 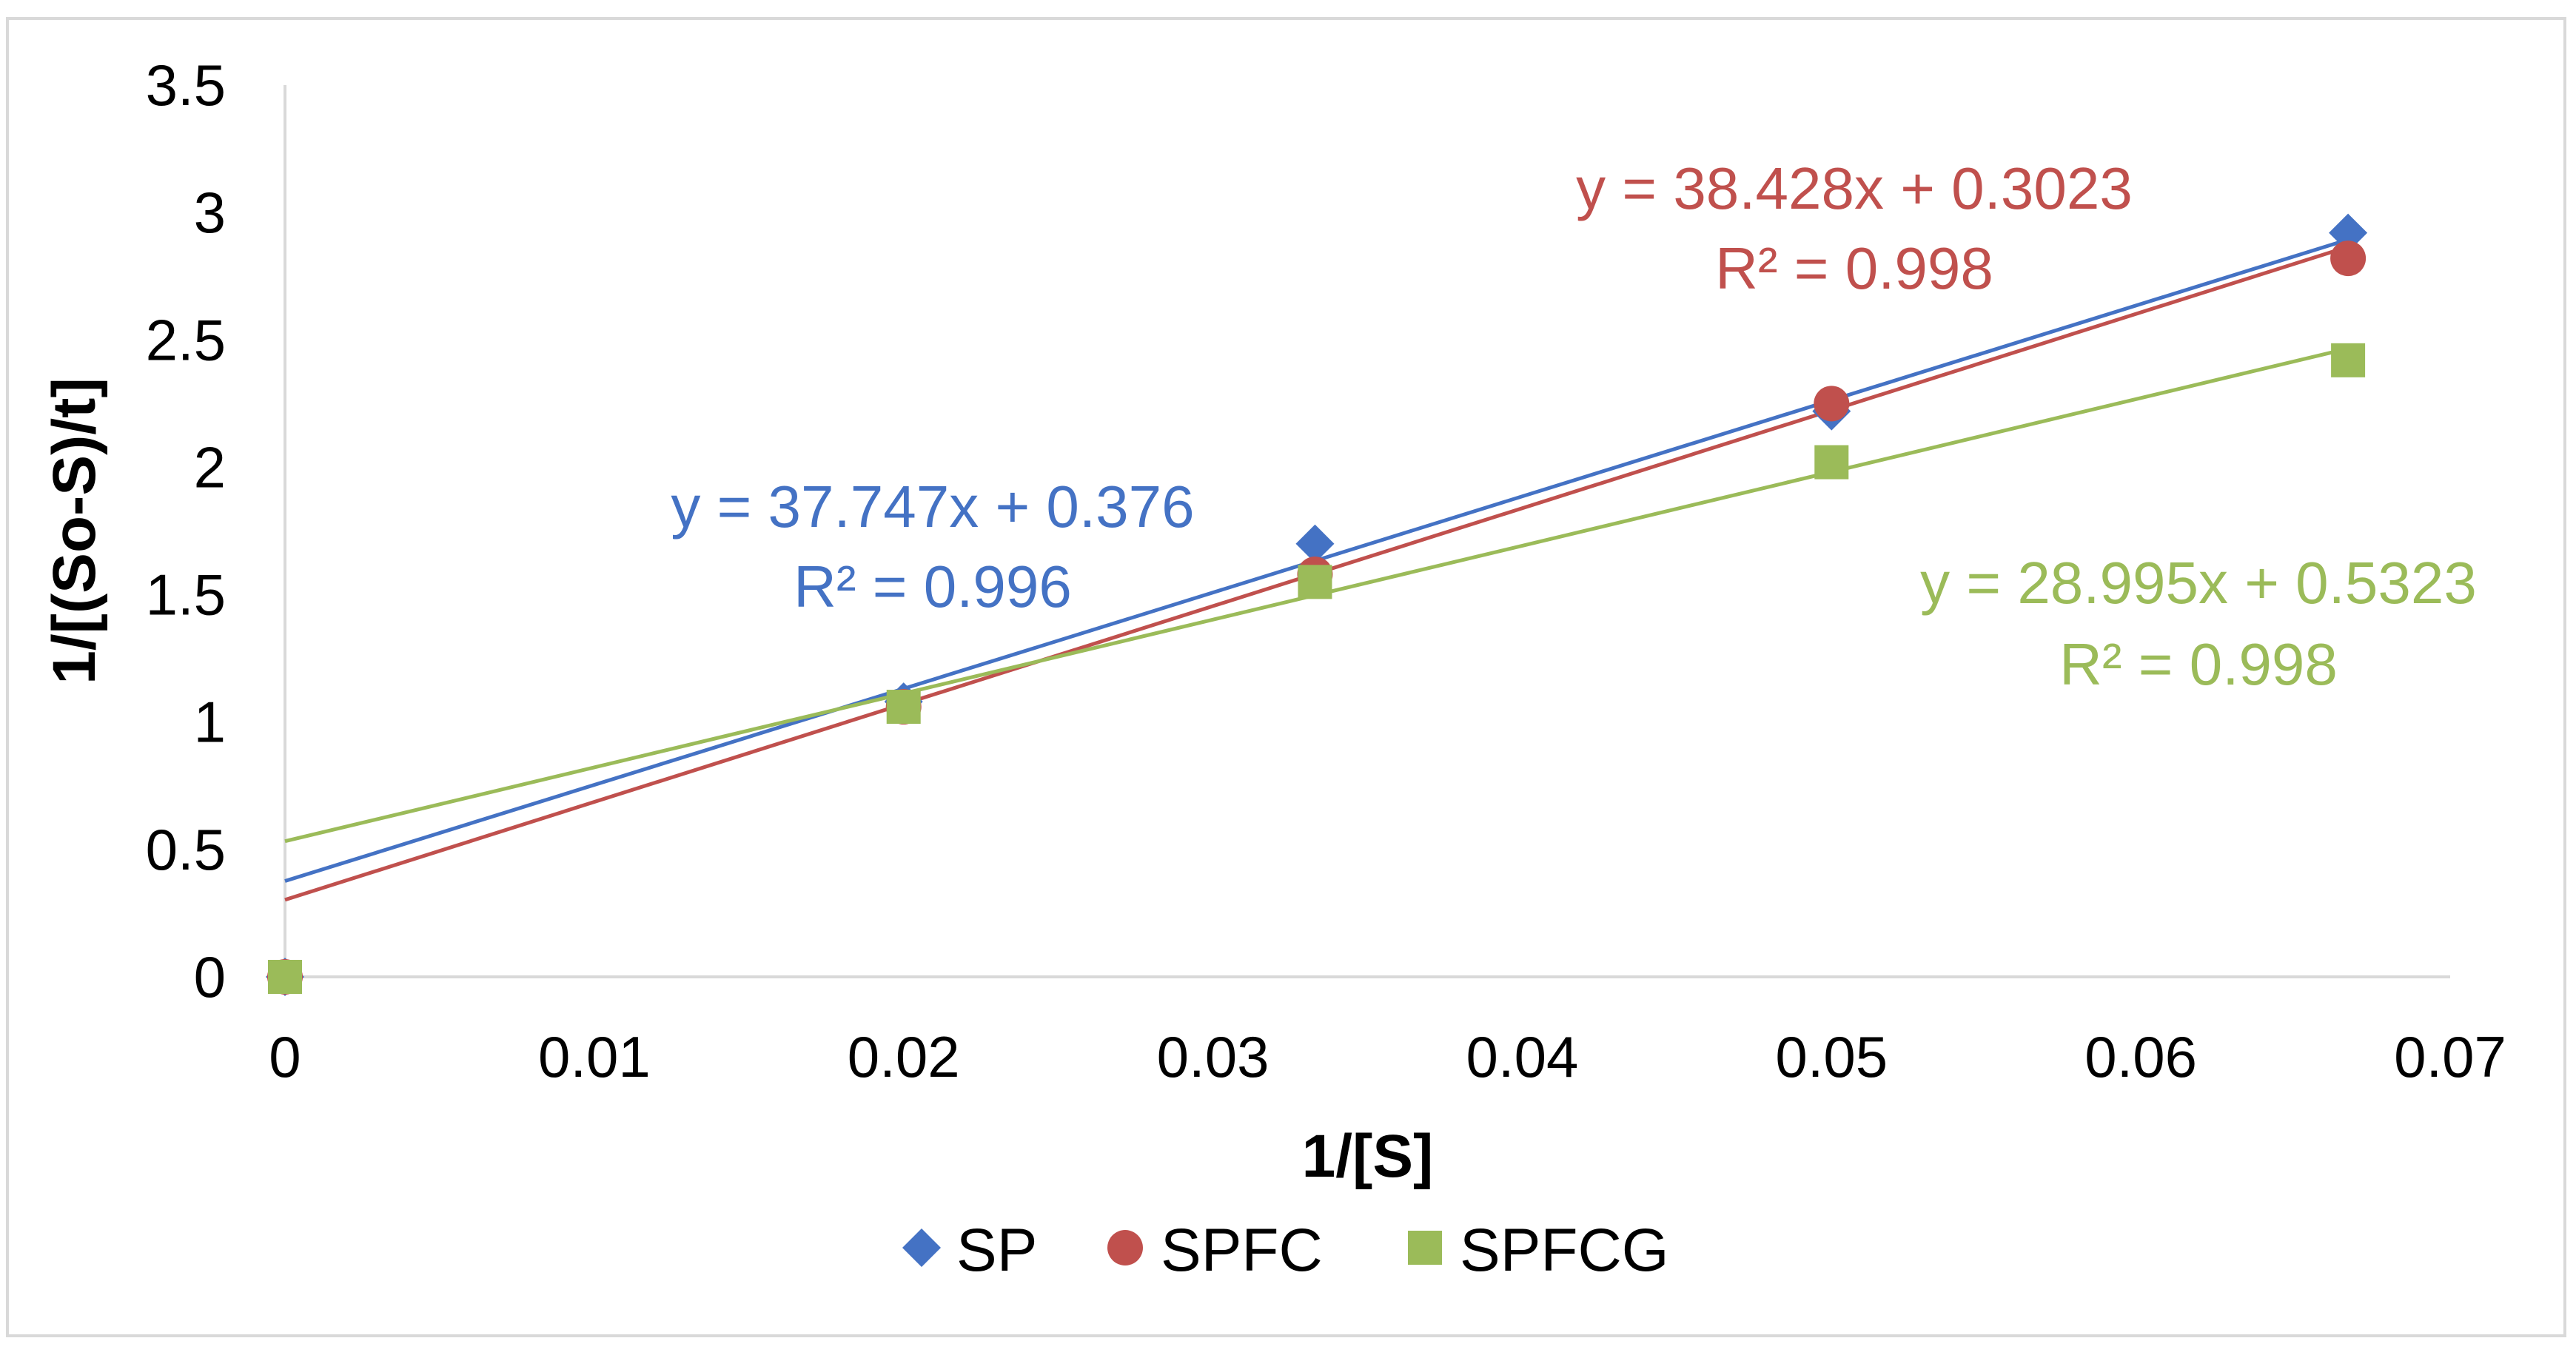 What do you see at coordinates (1125, 1248) in the screenshot?
I see `legend-marker-spfc` at bounding box center [1125, 1248].